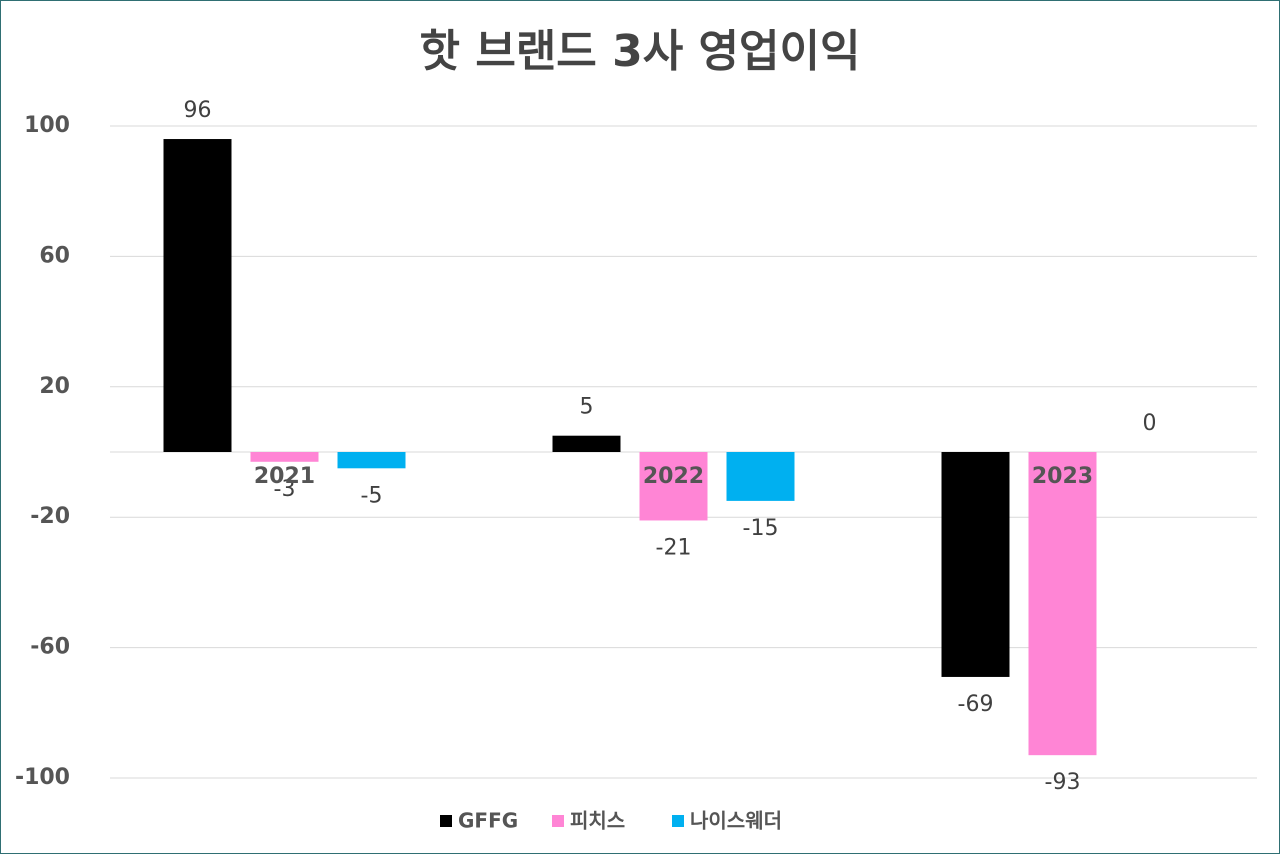 This screenshot has height=854, width=1280. What do you see at coordinates (1150, 423) in the screenshot?
I see `data-label: 0` at bounding box center [1150, 423].